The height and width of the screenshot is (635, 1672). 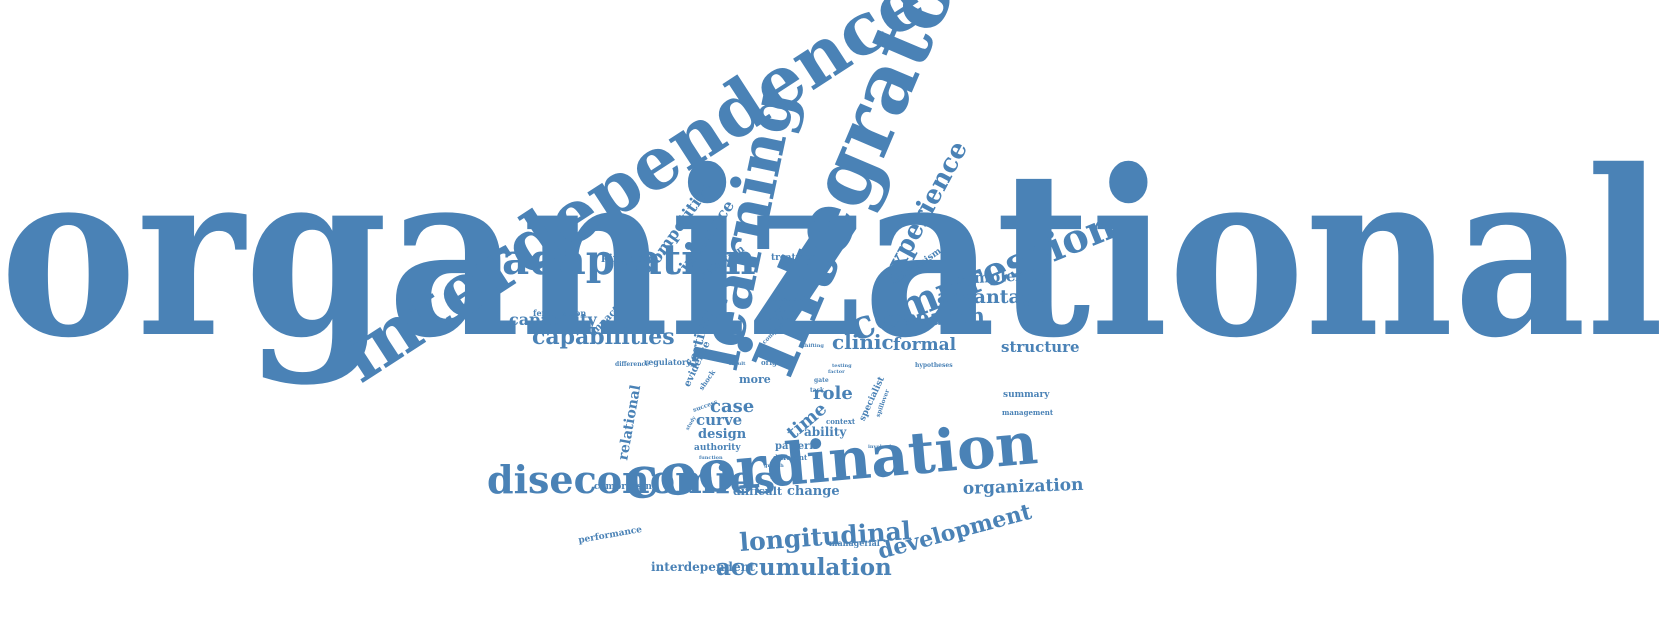 I want to click on word-growth: growth, so click(x=774, y=466).